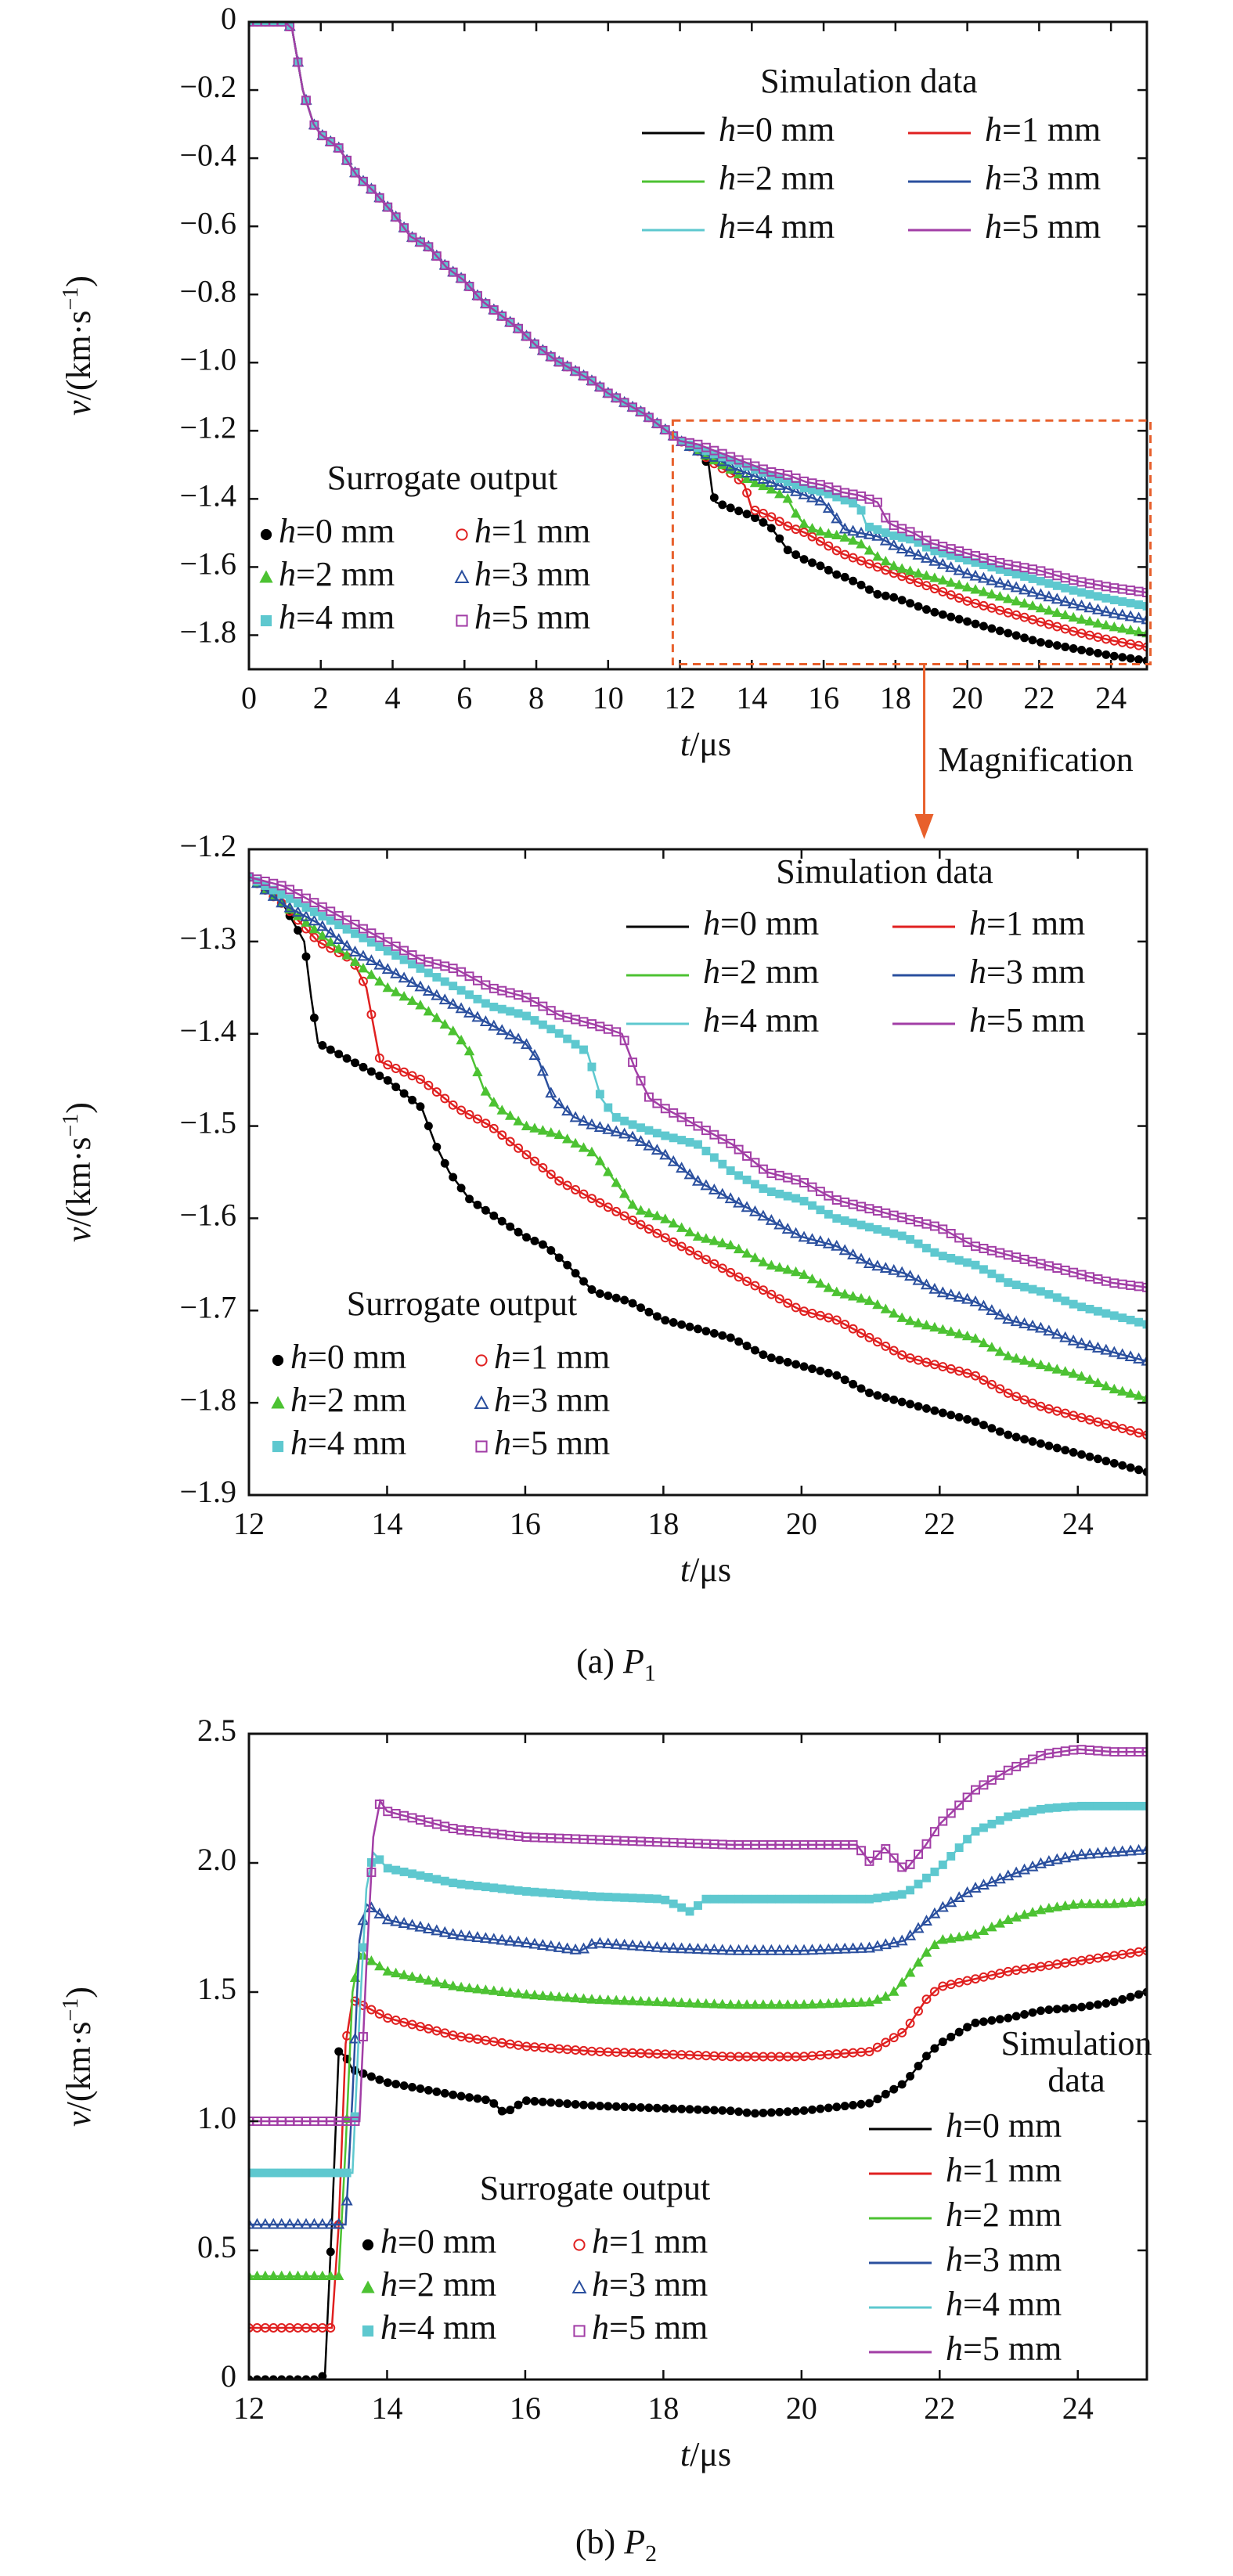  Describe the element at coordinates (884, 871) in the screenshot. I see `legend-simulation-title: Simulation data` at that location.